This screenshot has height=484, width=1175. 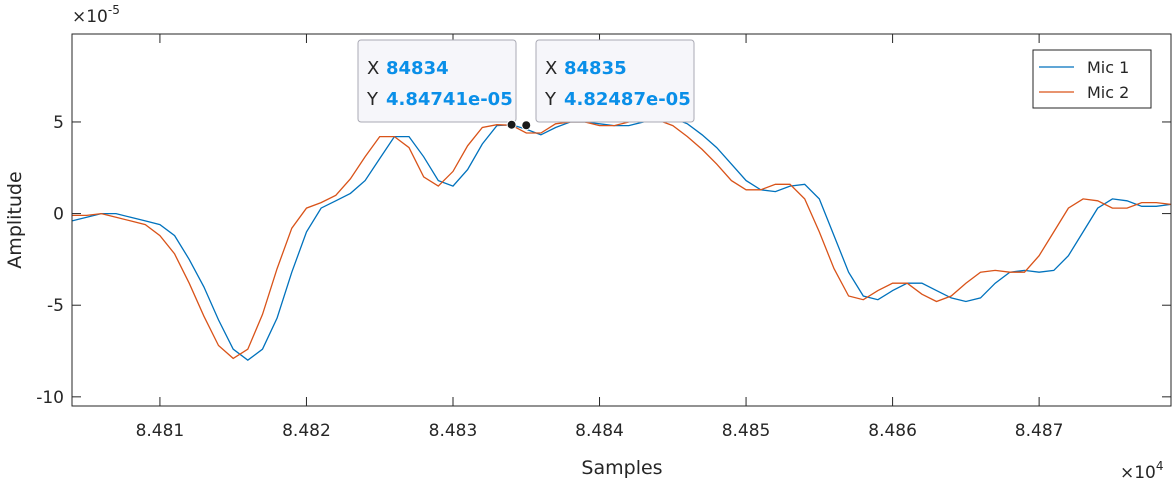 What do you see at coordinates (1108, 92) in the screenshot?
I see `legend-entry-2: Mic 2` at bounding box center [1108, 92].